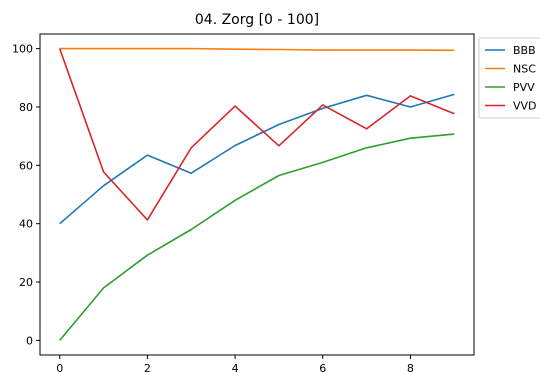 The image size is (540, 372). What do you see at coordinates (257, 20) in the screenshot?
I see `chart-title: 04. Zorg [0 - 100]` at bounding box center [257, 20].